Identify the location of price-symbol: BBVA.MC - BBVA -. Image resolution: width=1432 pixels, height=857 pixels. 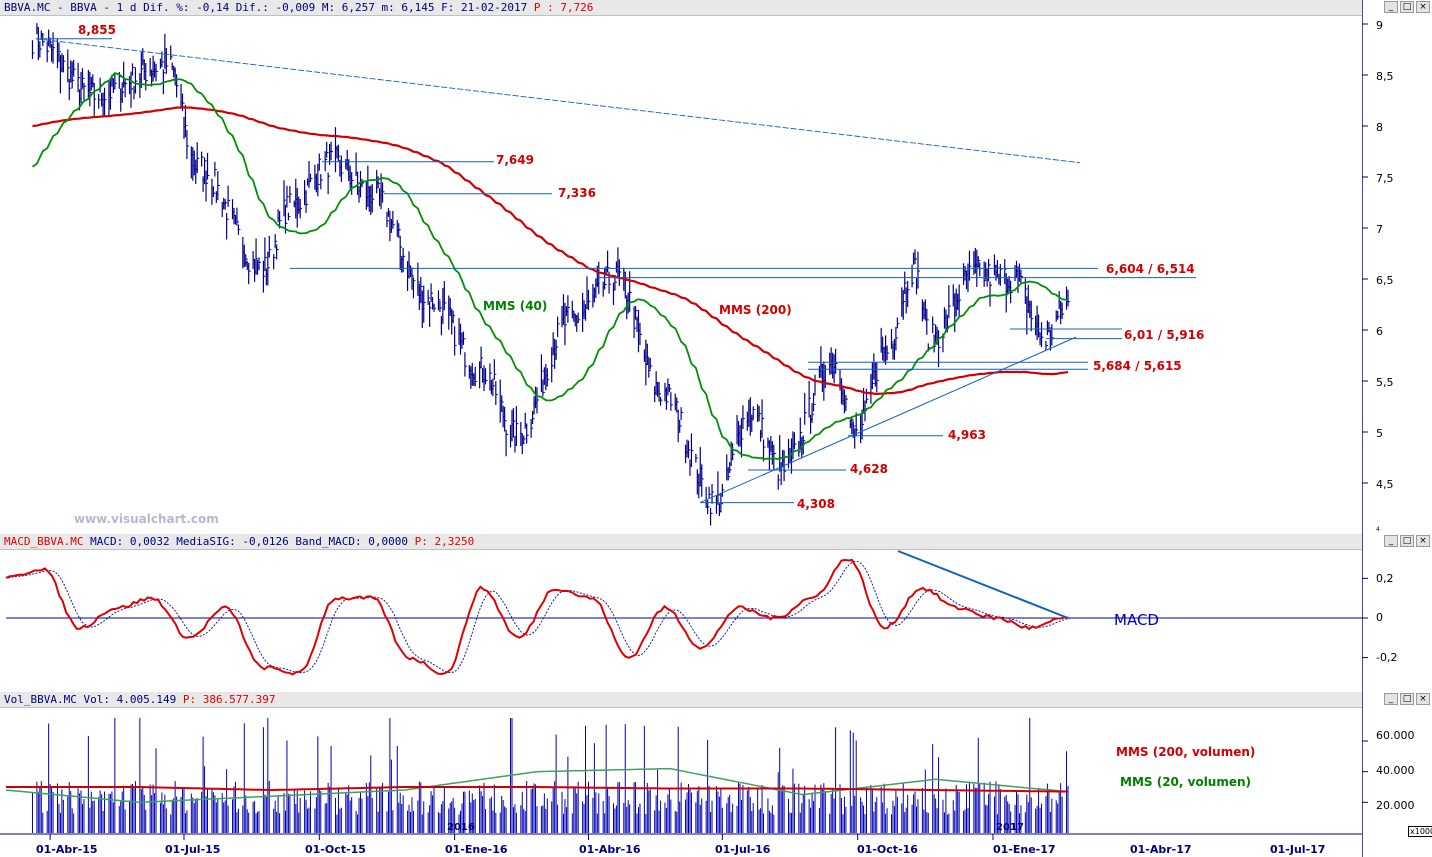
(57, 7).